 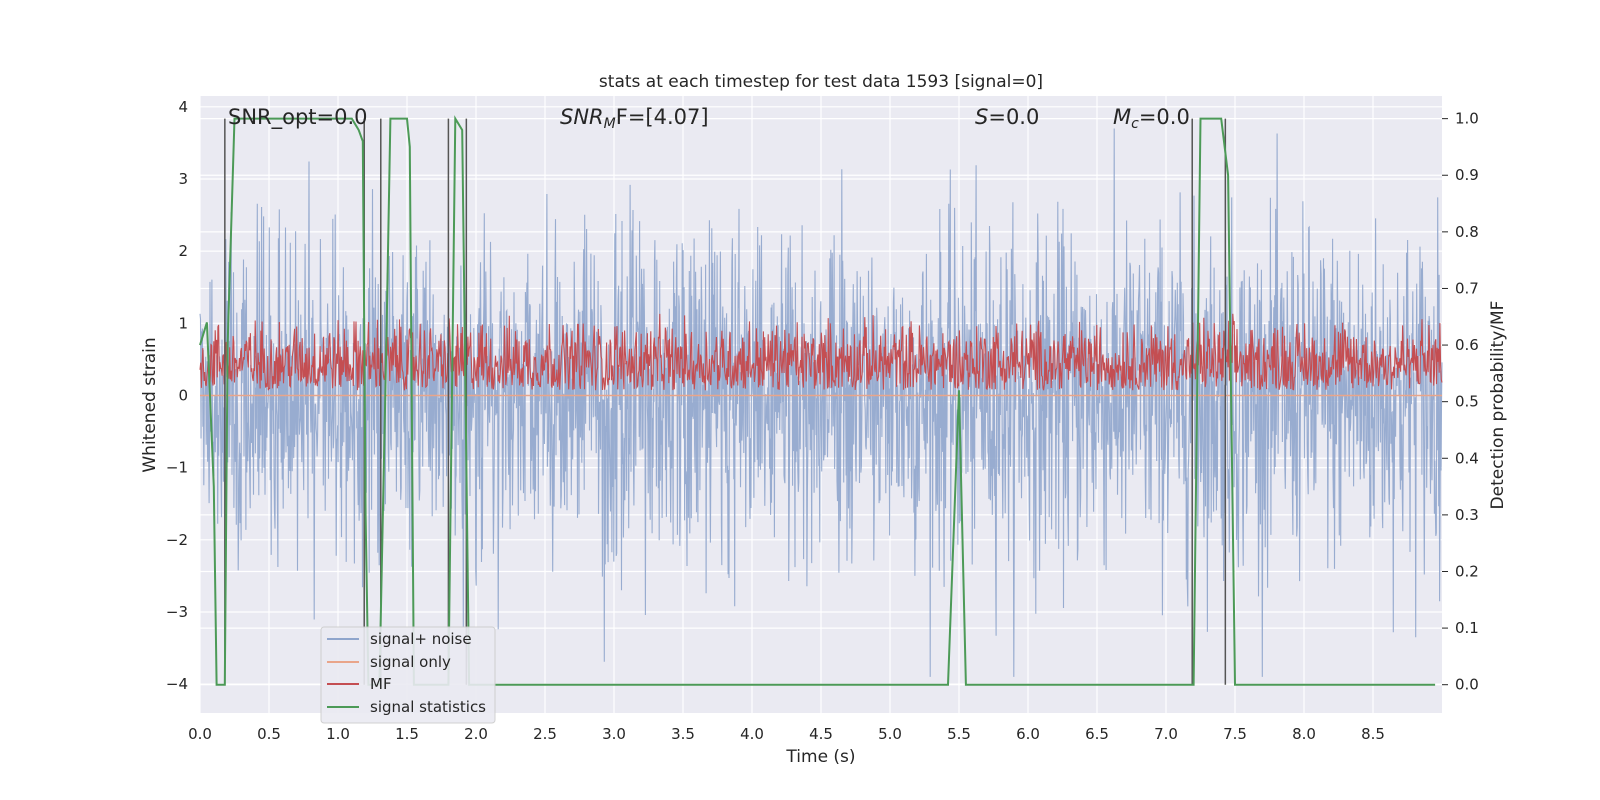 What do you see at coordinates (1028, 734) in the screenshot?
I see `x-tick-label: 6.0` at bounding box center [1028, 734].